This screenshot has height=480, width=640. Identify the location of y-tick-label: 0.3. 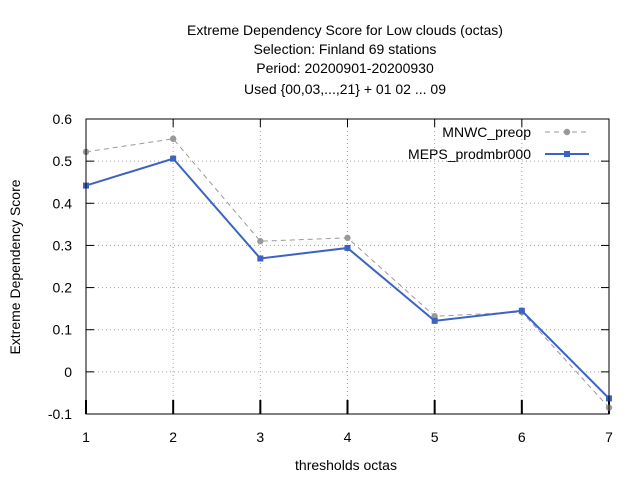
(63, 245).